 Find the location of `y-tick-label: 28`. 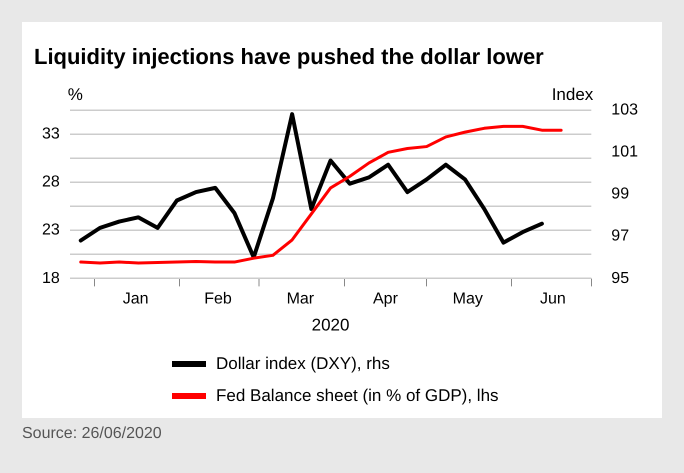

y-tick-label: 28 is located at coordinates (51, 182).